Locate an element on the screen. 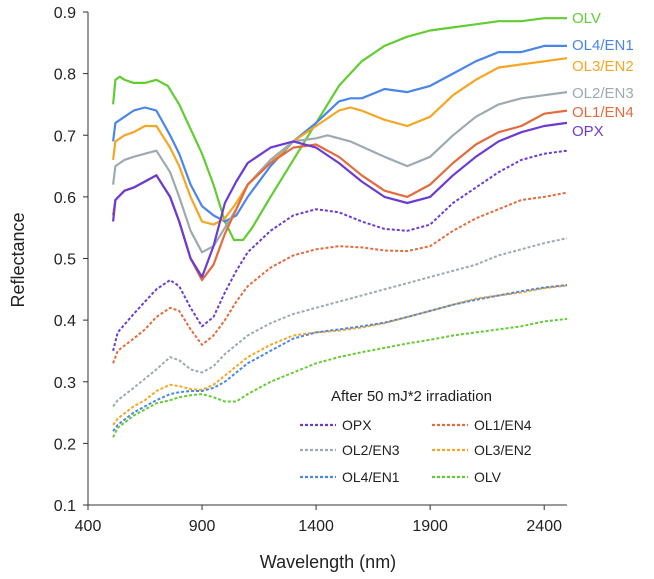  y-tick-label: 0.7 is located at coordinates (65, 136).